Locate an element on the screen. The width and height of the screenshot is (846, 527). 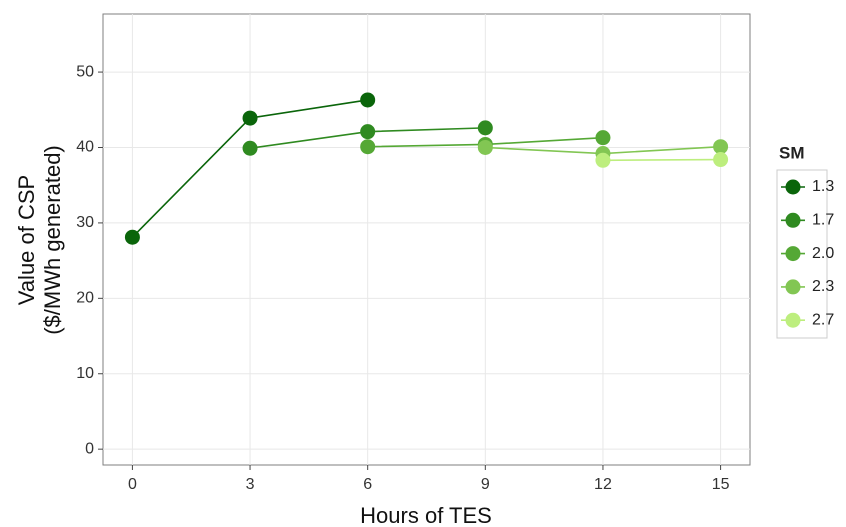
x-tick-label: 6 is located at coordinates (367, 484).